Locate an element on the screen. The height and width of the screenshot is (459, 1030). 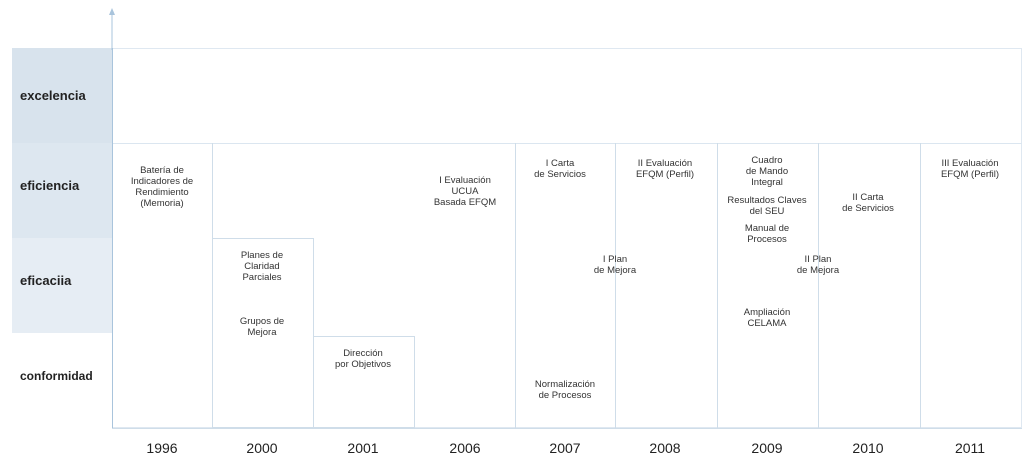
label-band-eficacia-bg is located at coordinates (62, 285).